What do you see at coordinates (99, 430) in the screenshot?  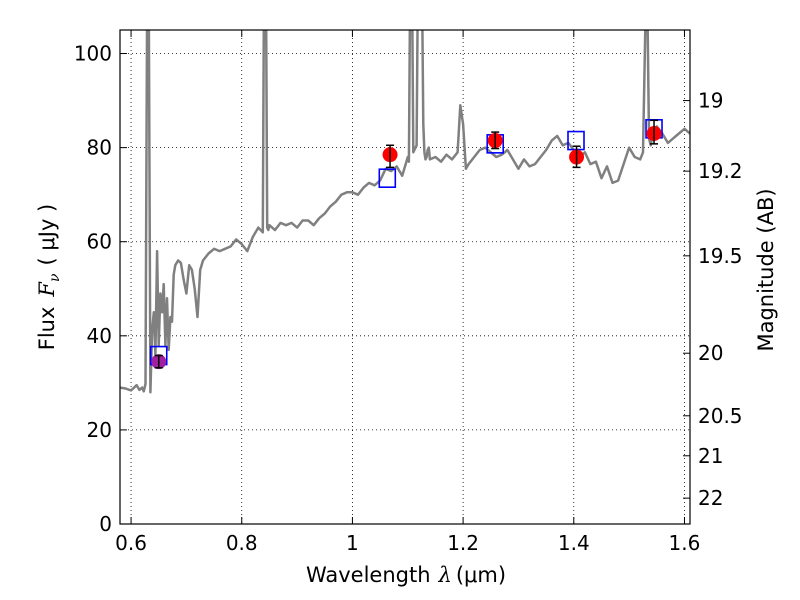 I see `y-tick-label: 20` at bounding box center [99, 430].